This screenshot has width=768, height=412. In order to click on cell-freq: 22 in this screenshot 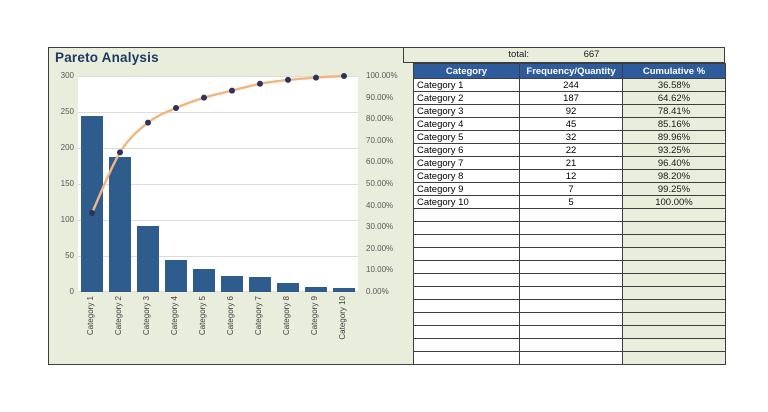, I will do `click(571, 150)`.